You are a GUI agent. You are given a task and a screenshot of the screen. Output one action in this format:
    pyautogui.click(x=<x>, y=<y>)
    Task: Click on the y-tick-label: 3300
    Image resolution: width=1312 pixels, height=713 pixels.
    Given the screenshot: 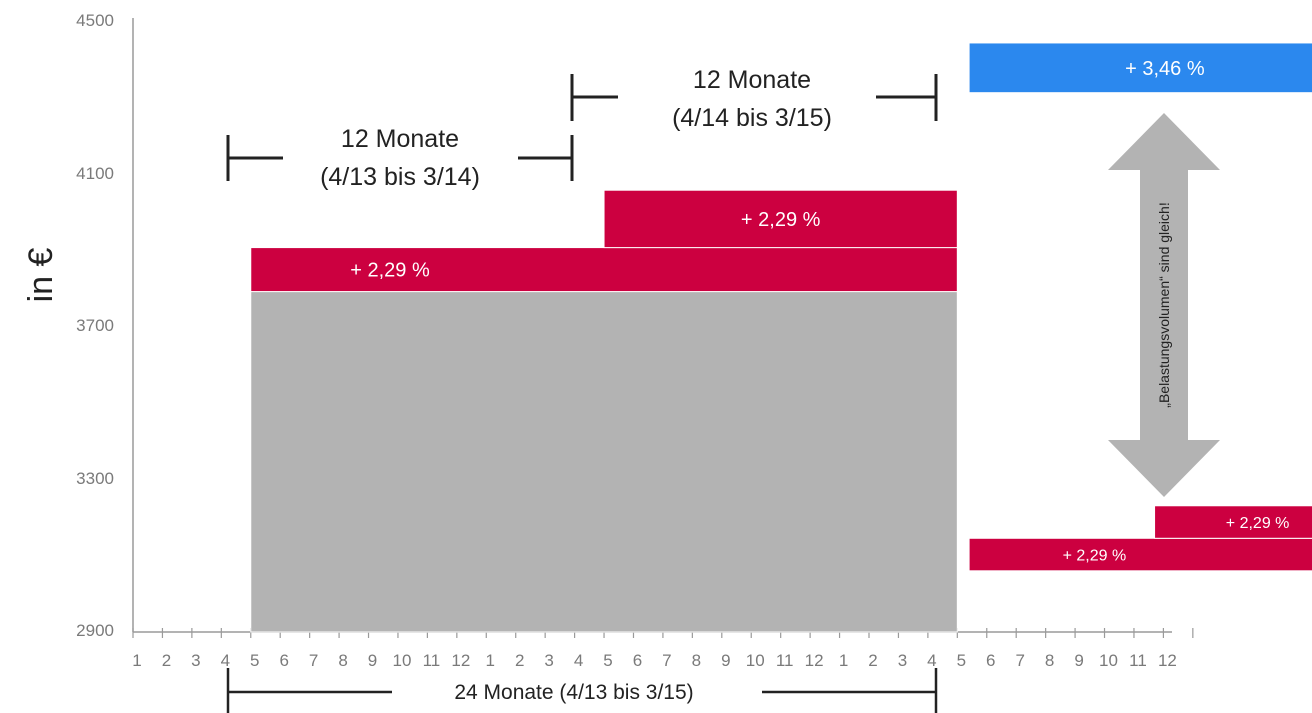 What is the action you would take?
    pyautogui.click(x=95, y=478)
    